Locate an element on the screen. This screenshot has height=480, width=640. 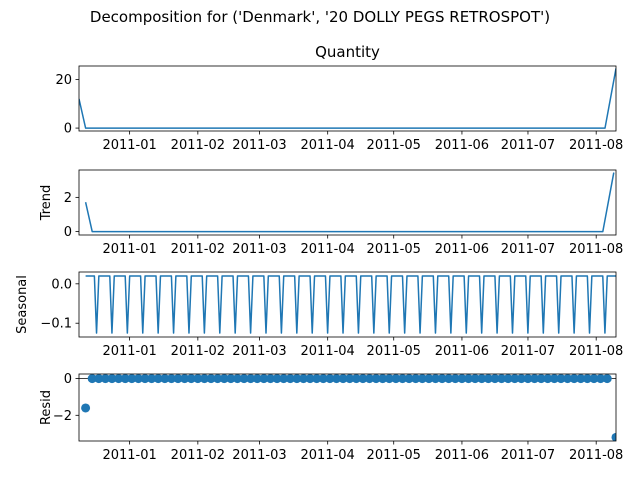
resid-xtick-label: 2011-05 is located at coordinates (394, 455).